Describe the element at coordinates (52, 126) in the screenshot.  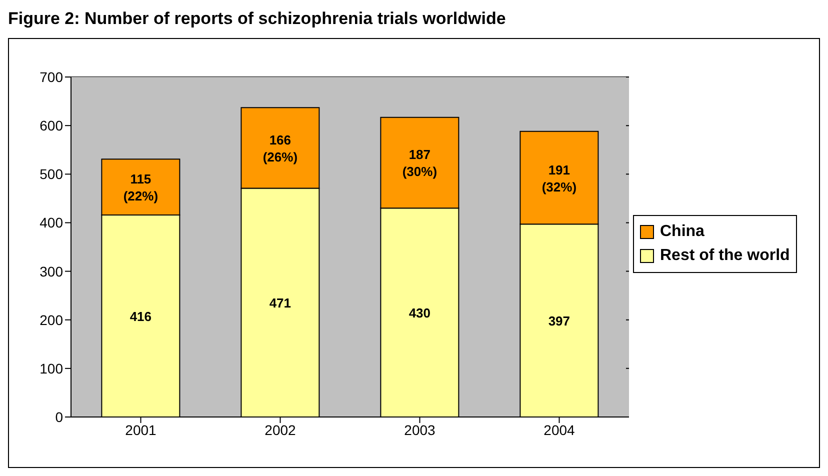
I see `y-tick-label: 600` at that location.